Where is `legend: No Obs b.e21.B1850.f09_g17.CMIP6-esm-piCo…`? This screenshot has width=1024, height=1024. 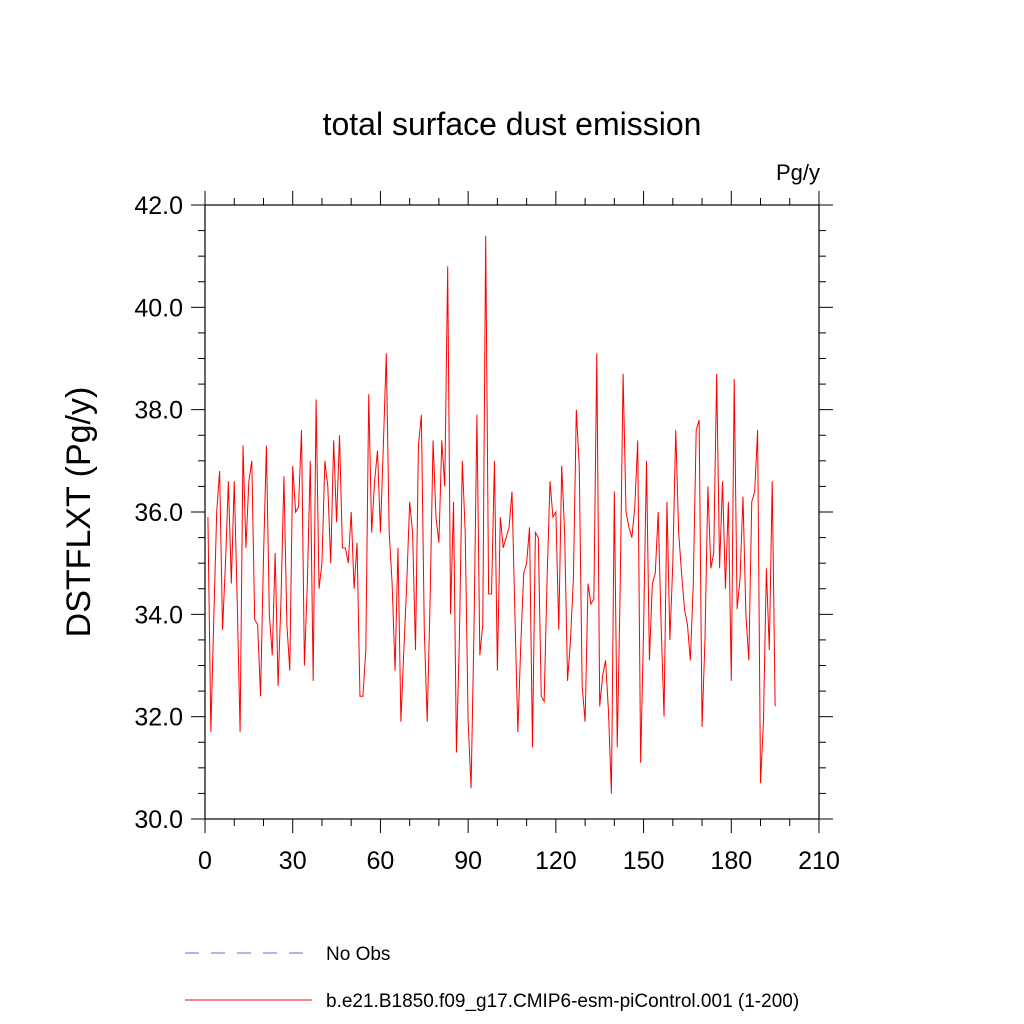
legend: No Obs b.e21.B1850.f09_g17.CMIP6-esm-piCo… is located at coordinates (492, 978).